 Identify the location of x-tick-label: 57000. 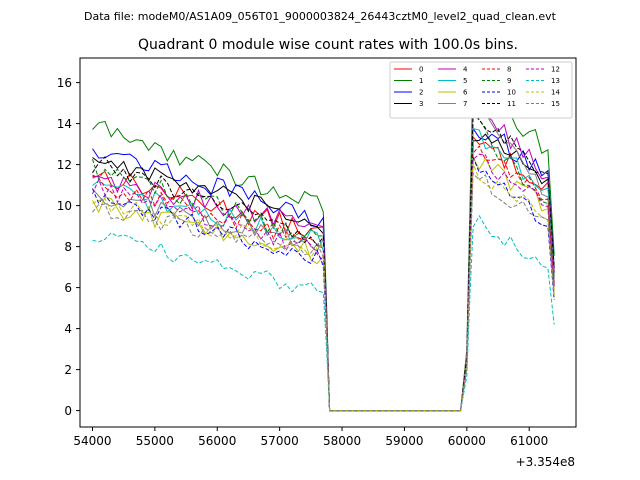
(280, 441).